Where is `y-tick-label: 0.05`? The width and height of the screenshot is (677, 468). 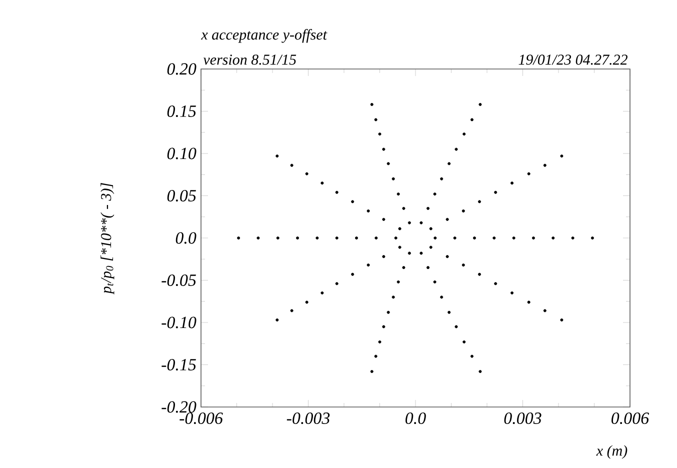
y-tick-label: 0.05 is located at coordinates (181, 196).